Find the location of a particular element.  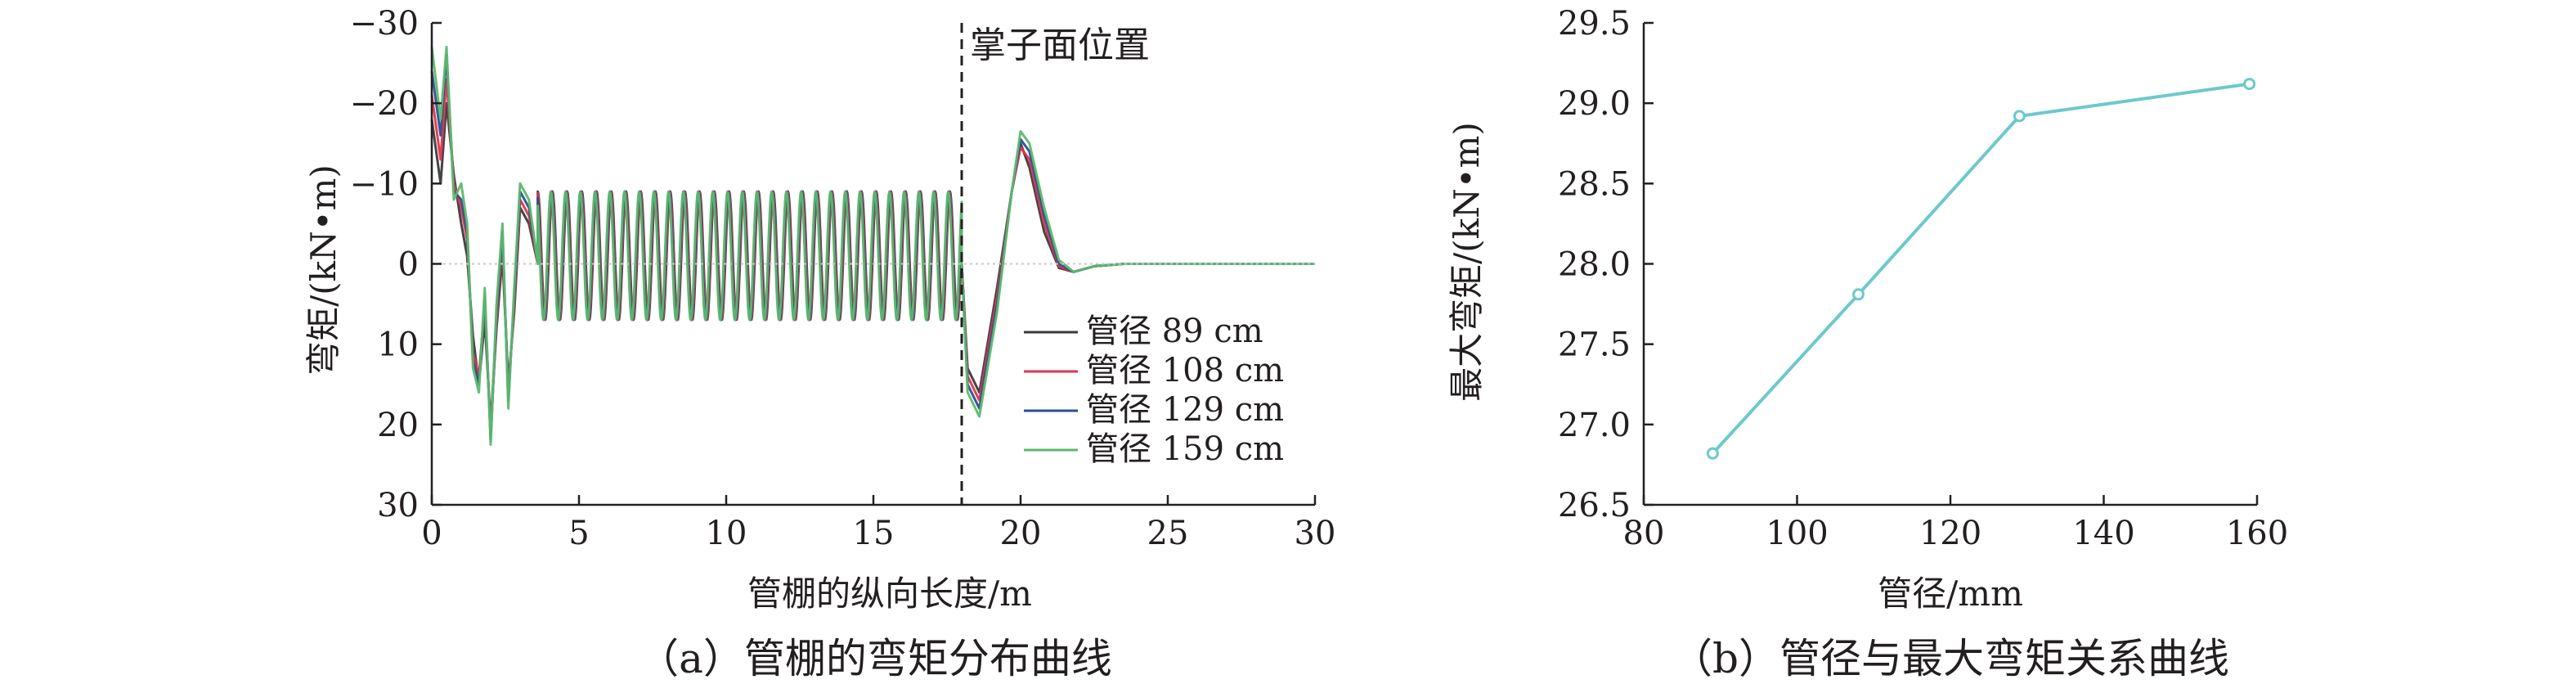

a-x-tick-label: 25 is located at coordinates (1168, 534).